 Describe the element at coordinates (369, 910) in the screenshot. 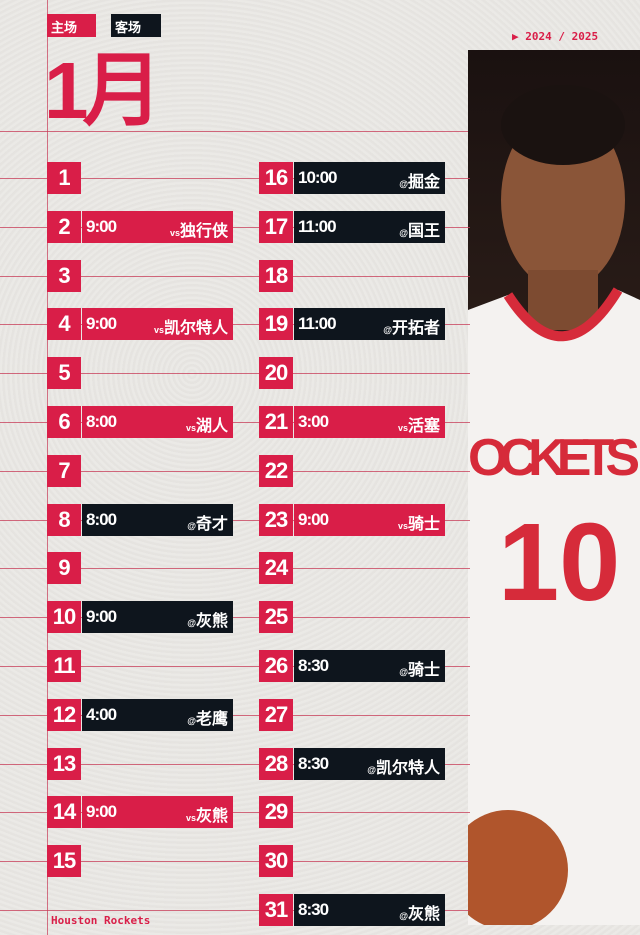

I see `game-away: 8:30 @灰熊` at that location.